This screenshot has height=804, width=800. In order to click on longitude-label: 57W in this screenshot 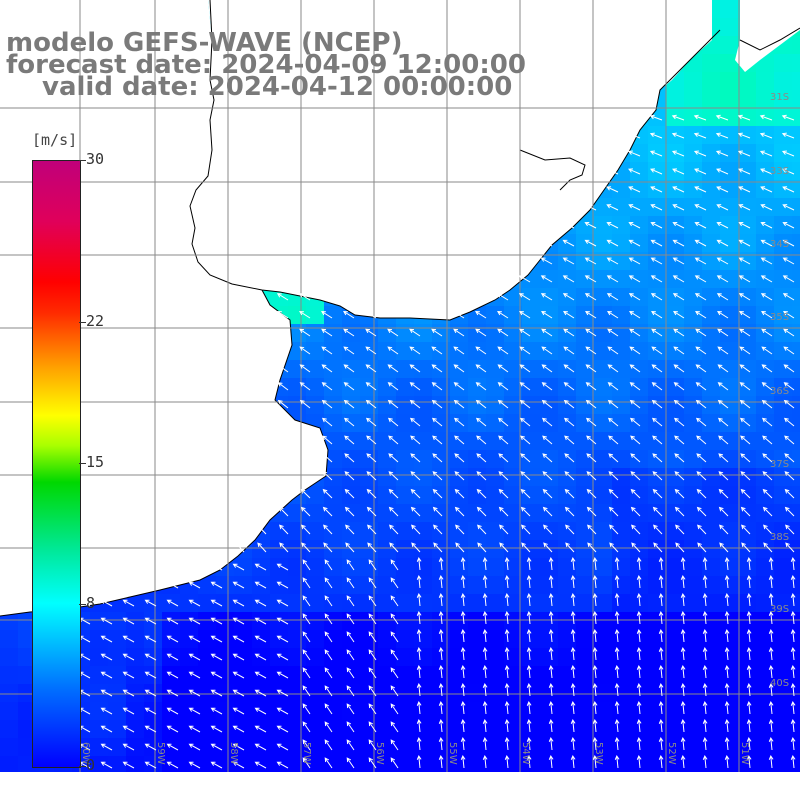, I will do `click(306, 753)`.